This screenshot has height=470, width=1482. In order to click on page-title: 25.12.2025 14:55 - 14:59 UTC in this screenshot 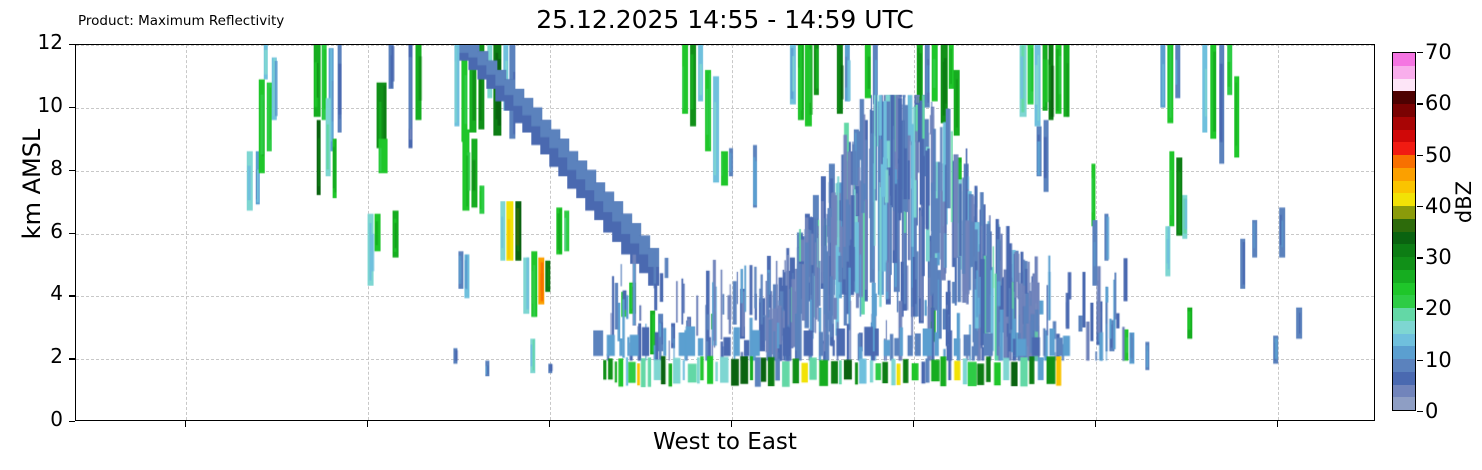, I will do `click(725, 19)`.